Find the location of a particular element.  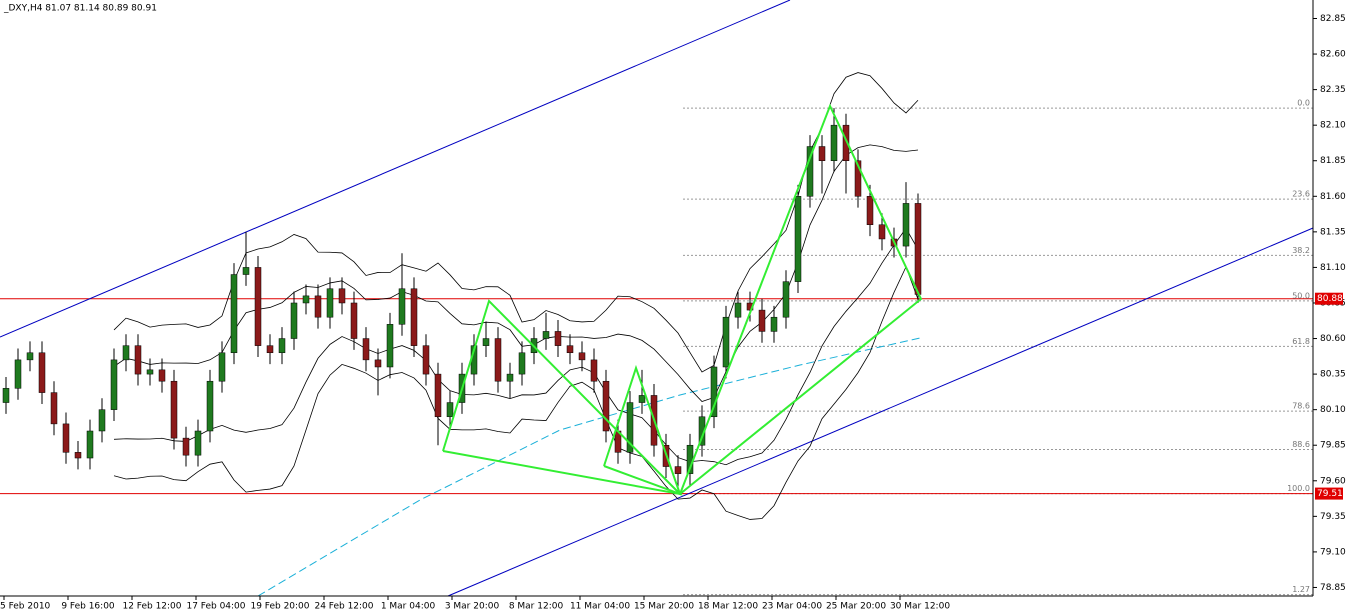

y-tick-label: 81.35 is located at coordinates (1333, 232).